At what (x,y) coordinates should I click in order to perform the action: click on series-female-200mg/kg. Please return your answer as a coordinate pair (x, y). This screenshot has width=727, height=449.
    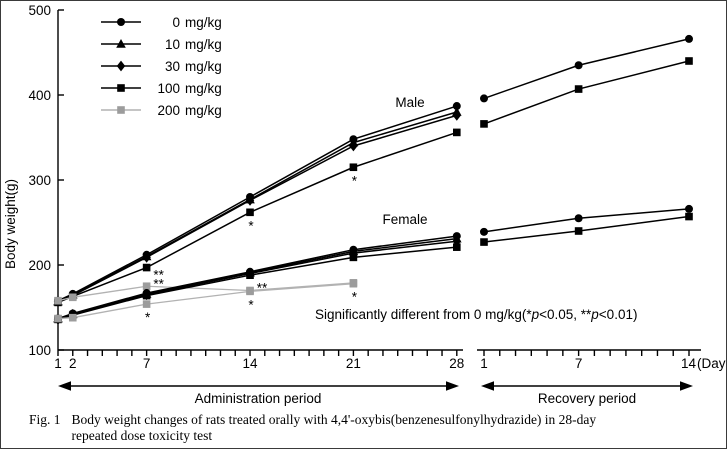
    Looking at the image, I should click on (206, 301).